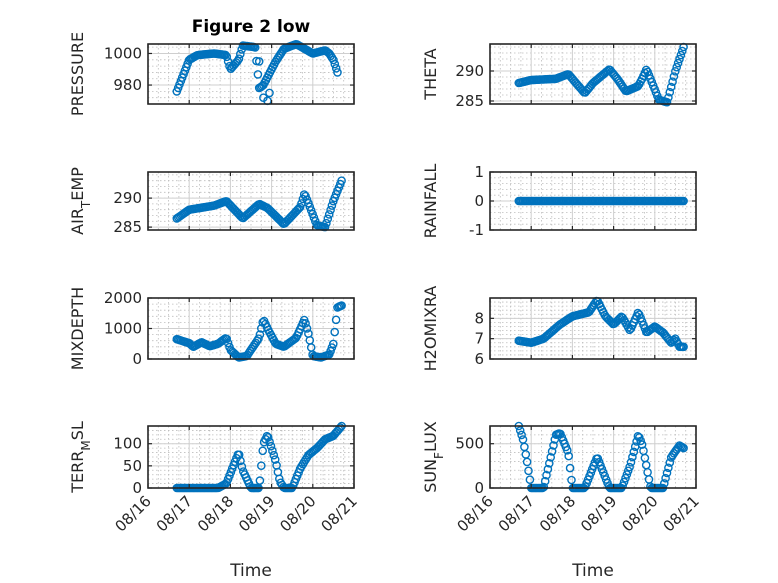 Image resolution: width=778 pixels, height=583 pixels. I want to click on subplot-mixdepth: 0 1000 2000 MIXDEPTH, so click(211, 328).